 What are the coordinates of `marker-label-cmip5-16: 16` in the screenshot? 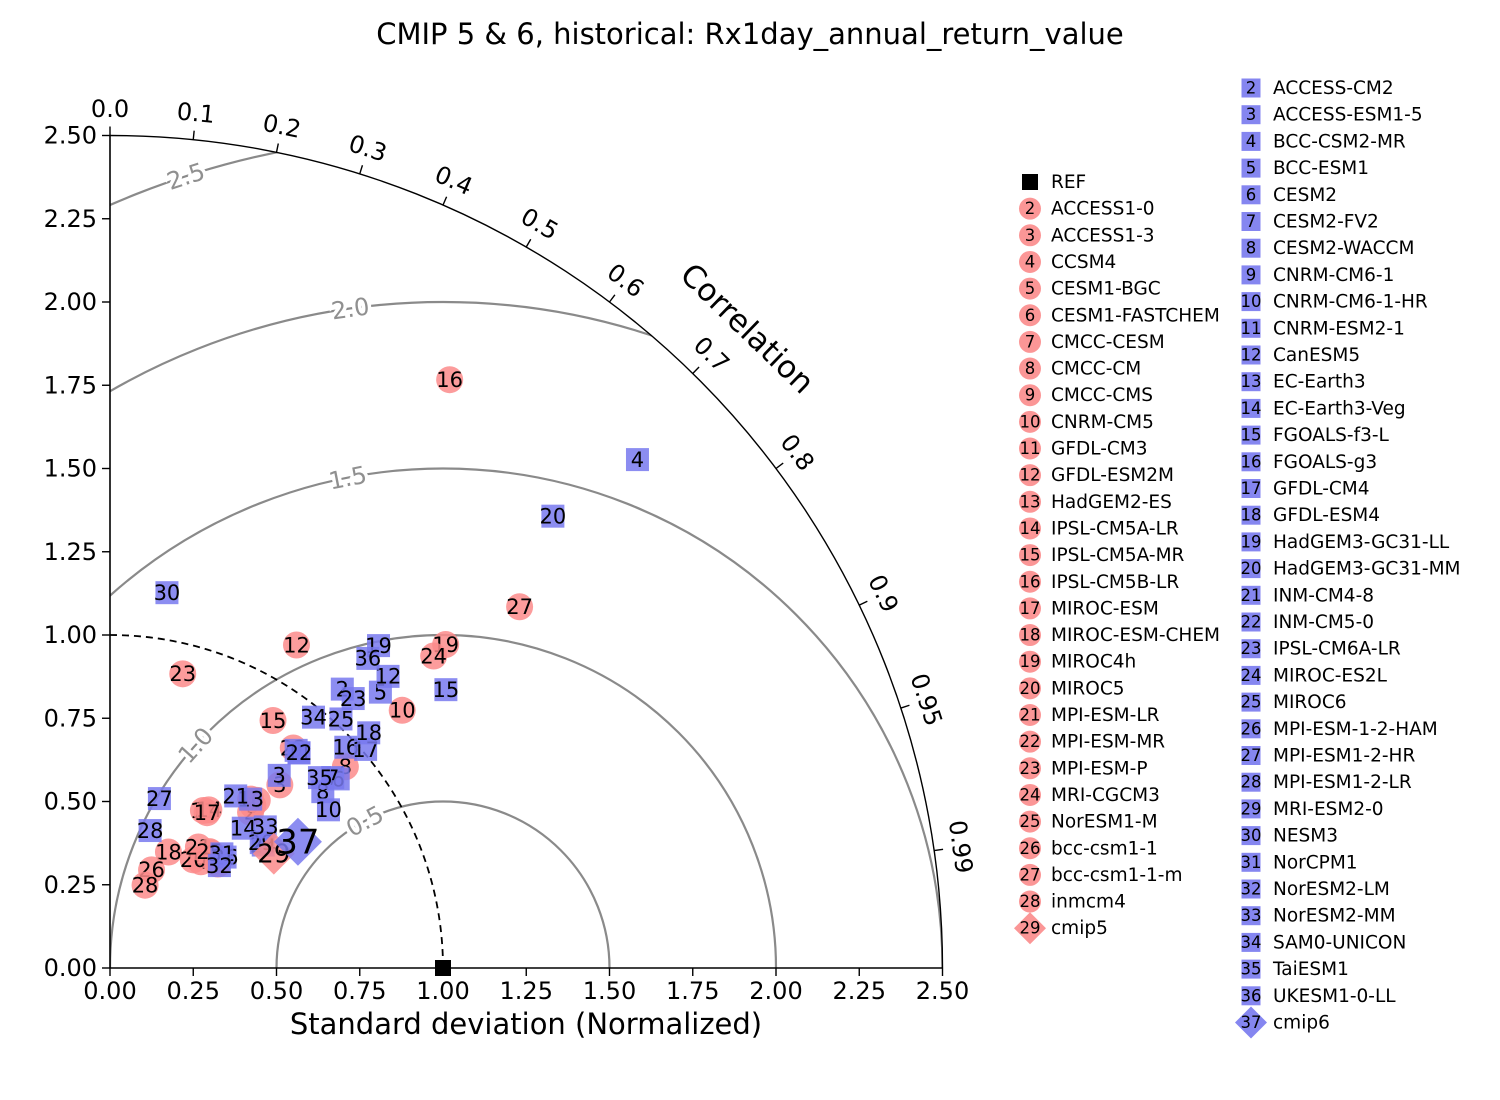 It's located at (449, 380).